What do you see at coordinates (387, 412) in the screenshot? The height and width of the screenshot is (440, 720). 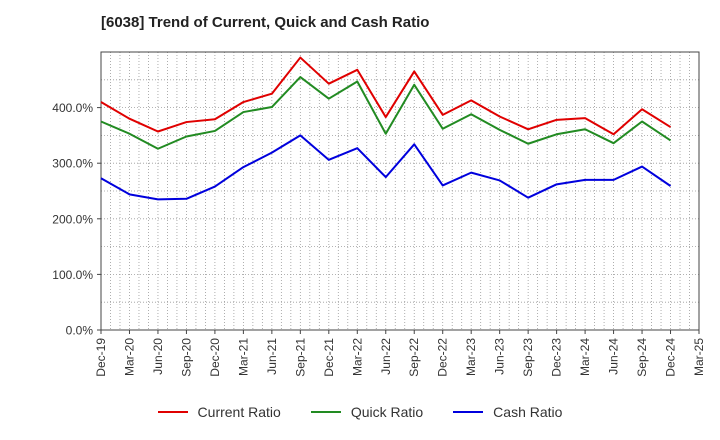 I see `legend-label: Quick Ratio` at bounding box center [387, 412].